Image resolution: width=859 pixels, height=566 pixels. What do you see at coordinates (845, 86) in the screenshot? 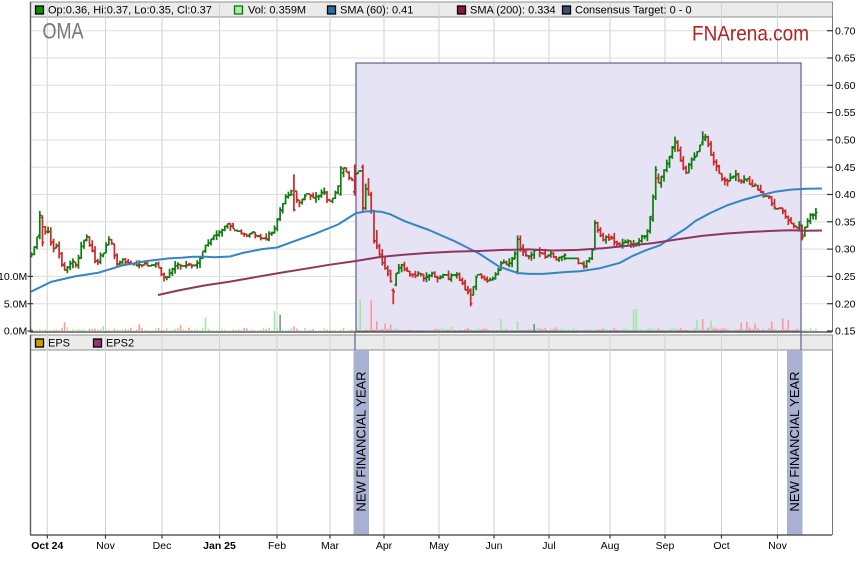
I see `svg-text: 0.60` at bounding box center [845, 86].